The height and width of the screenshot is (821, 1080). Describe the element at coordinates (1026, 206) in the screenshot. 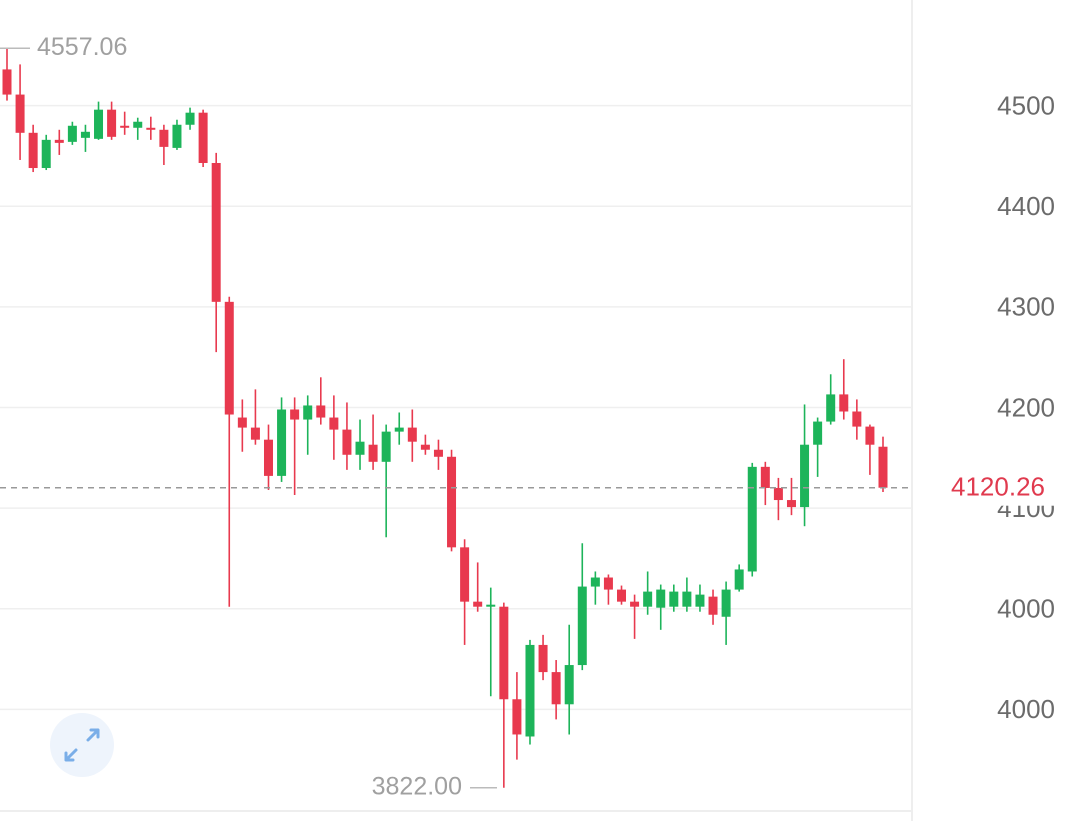

I see `y-tick-label: 4400` at that location.